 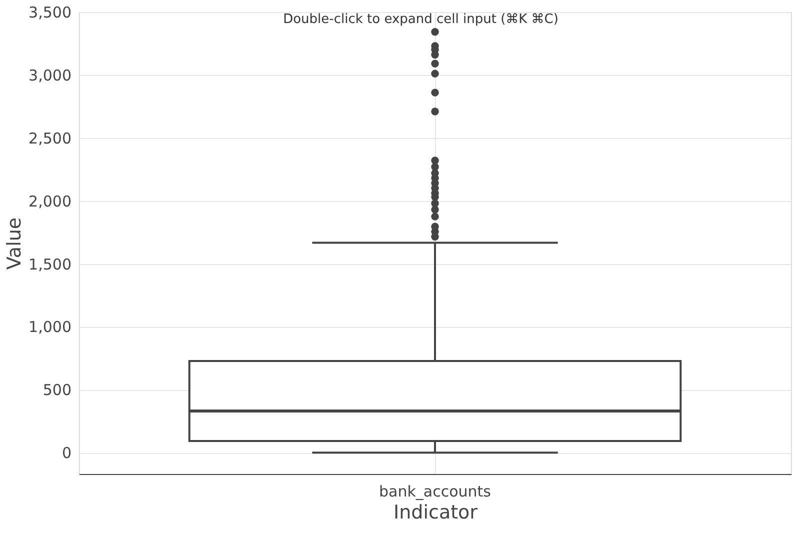 What do you see at coordinates (50, 264) in the screenshot?
I see `y-tick-label: 1,500` at bounding box center [50, 264].